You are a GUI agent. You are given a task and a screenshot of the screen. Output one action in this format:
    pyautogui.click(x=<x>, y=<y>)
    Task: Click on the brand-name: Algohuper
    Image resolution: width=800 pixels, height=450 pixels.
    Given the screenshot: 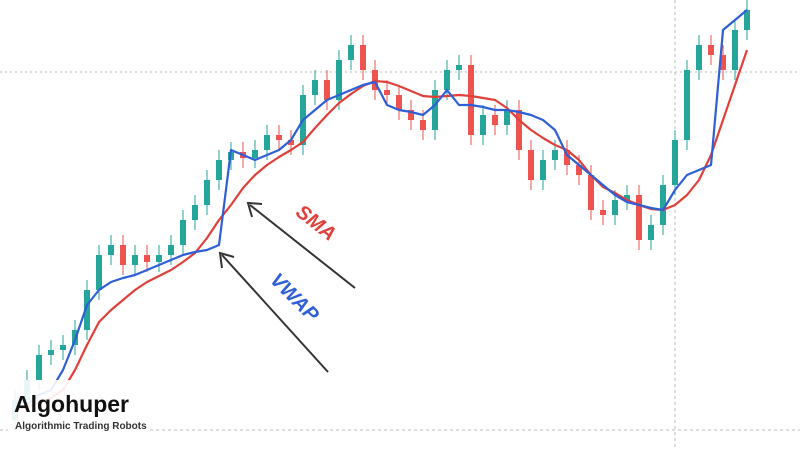 What is the action you would take?
    pyautogui.click(x=71, y=404)
    